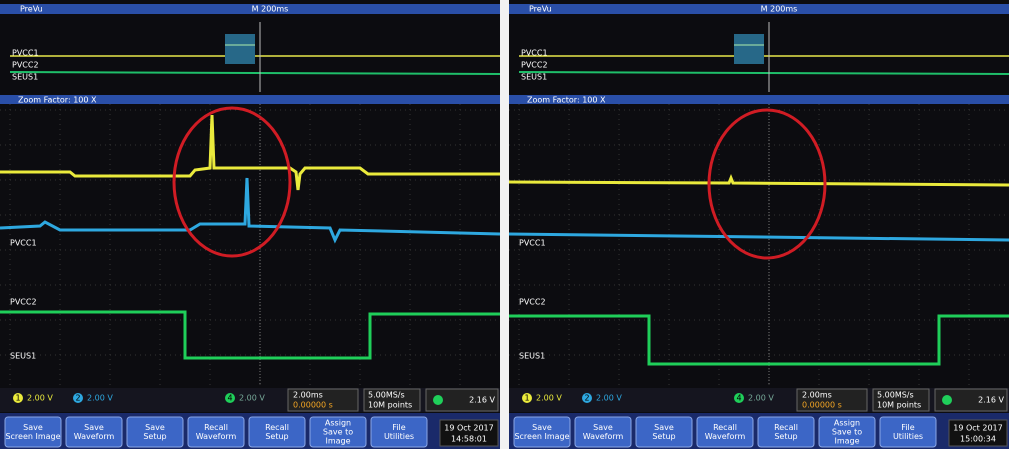 The width and height of the screenshot is (1009, 449). What do you see at coordinates (398, 427) in the screenshot?
I see `menu-button-label: File` at bounding box center [398, 427].